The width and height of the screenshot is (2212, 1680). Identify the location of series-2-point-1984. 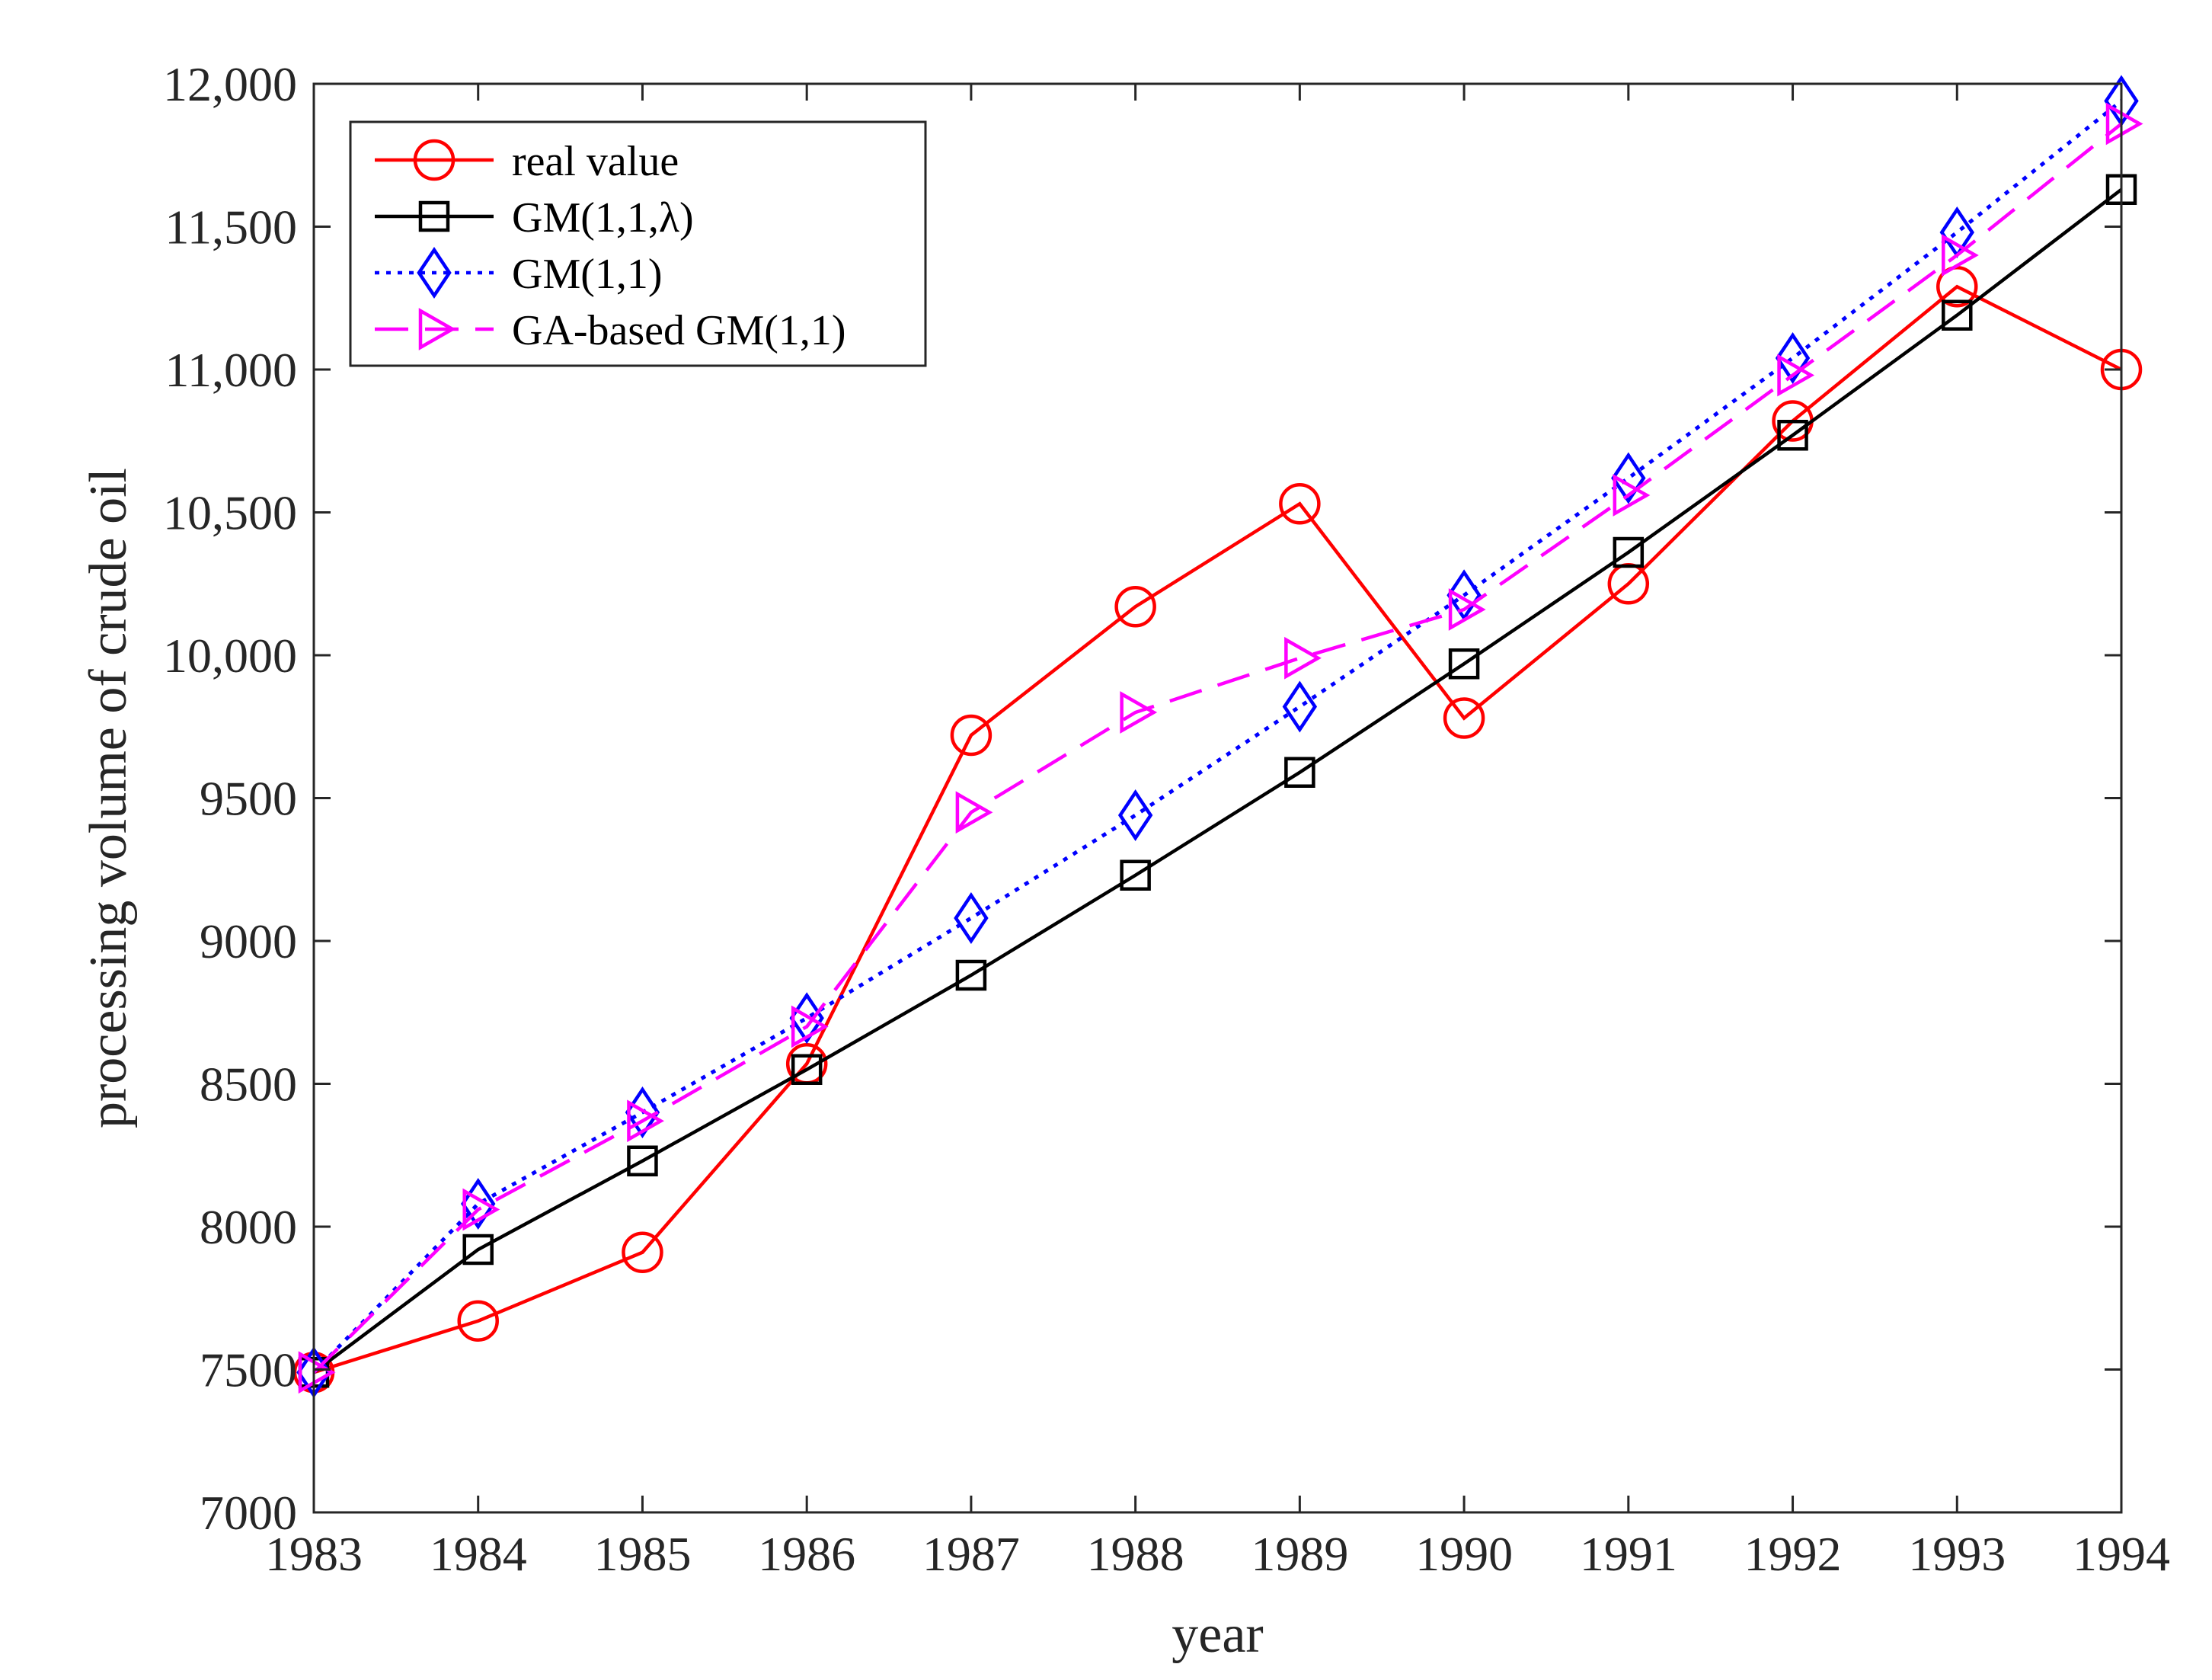
(478, 1203).